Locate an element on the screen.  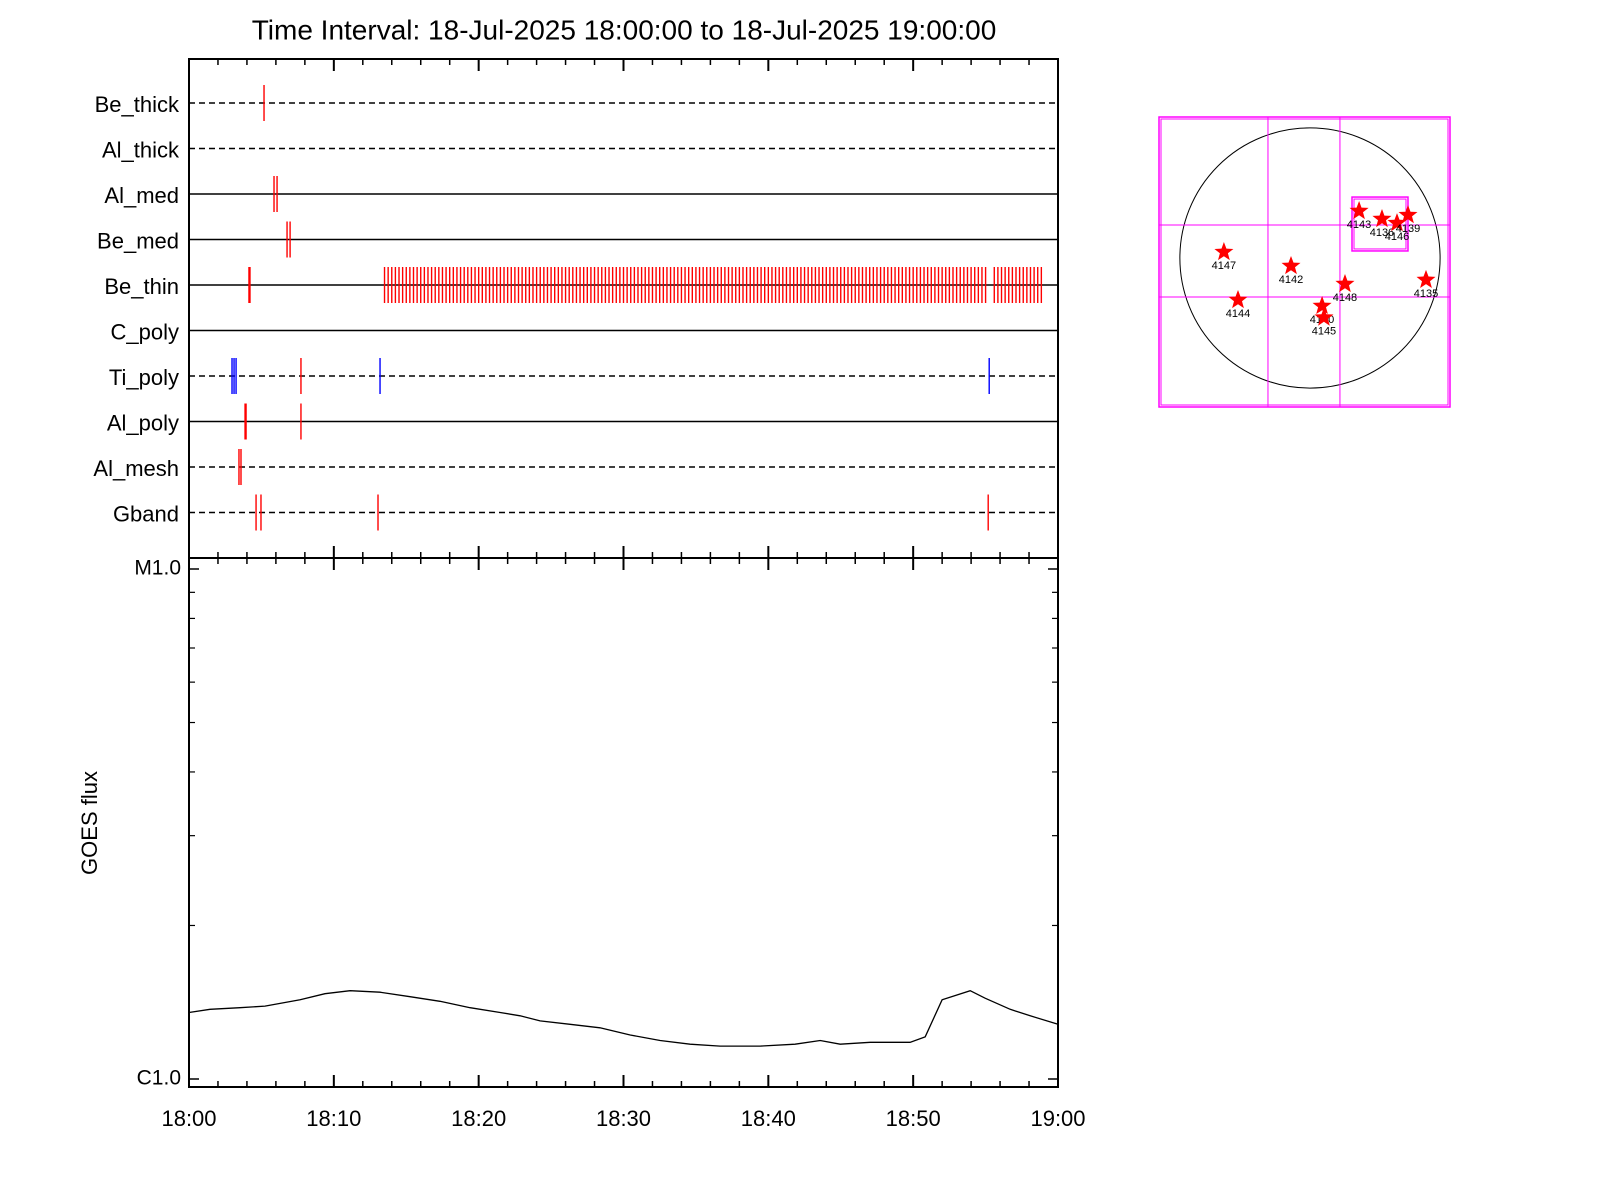
region-label: 4144 is located at coordinates (1238, 314).